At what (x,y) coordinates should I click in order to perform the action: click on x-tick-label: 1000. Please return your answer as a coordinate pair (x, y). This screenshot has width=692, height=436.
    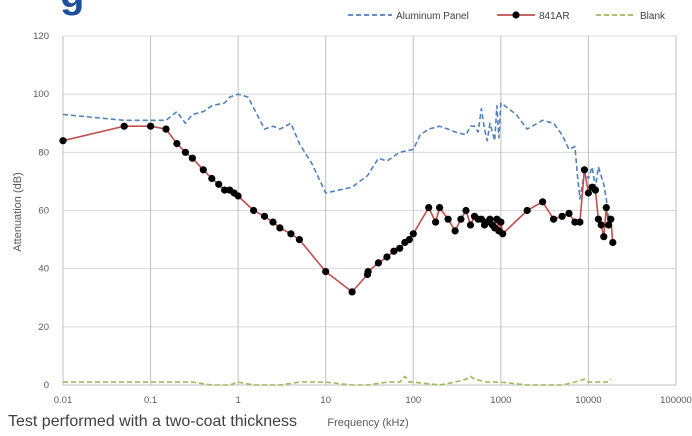
    Looking at the image, I should click on (500, 400).